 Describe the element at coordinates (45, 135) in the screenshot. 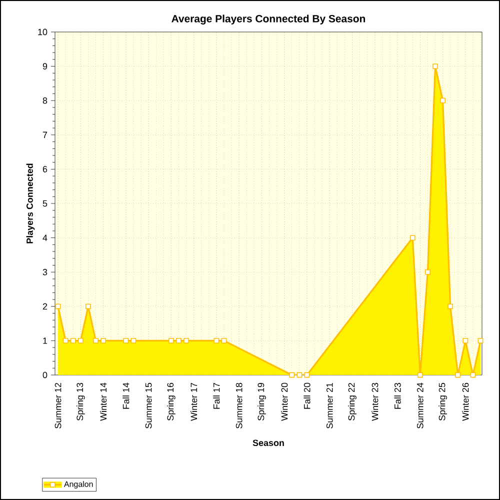

I see `y-tick-label: 7` at that location.